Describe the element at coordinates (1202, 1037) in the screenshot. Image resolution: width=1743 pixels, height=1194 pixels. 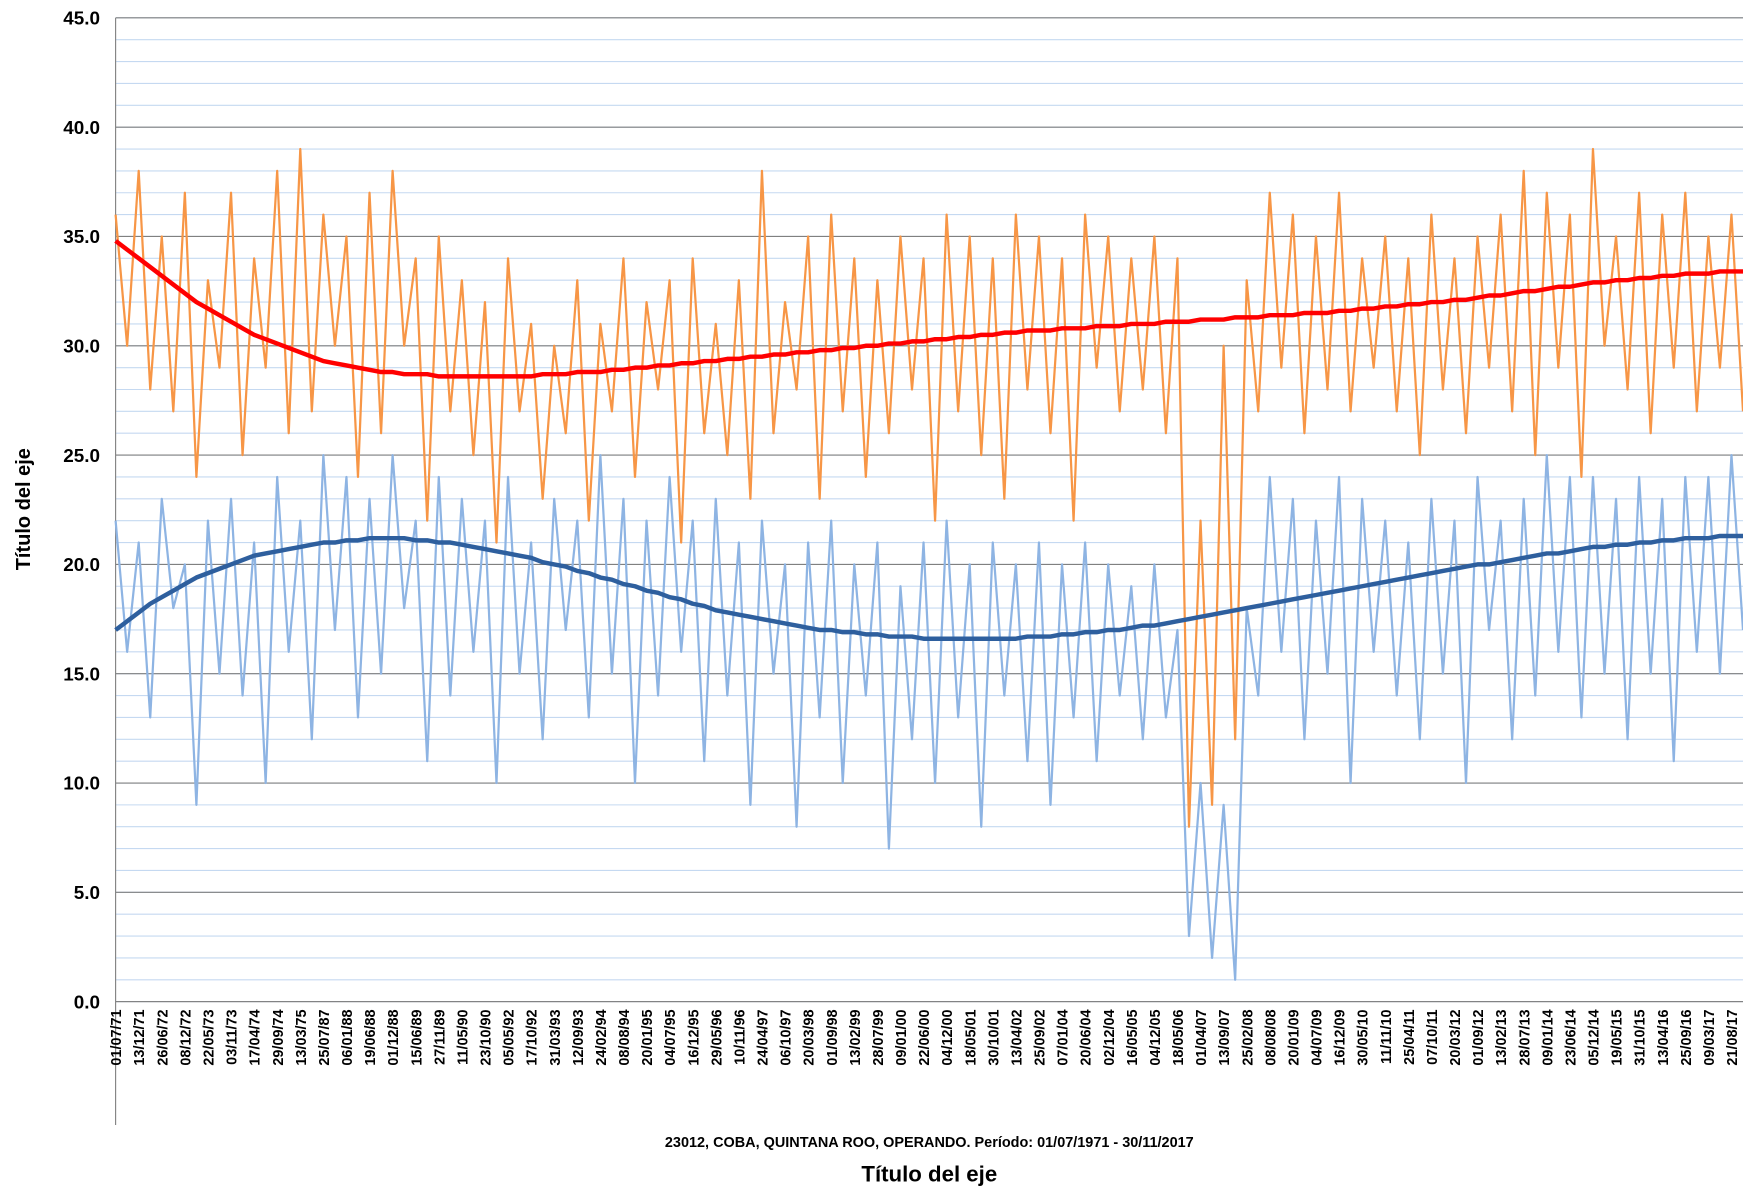
I see `x-tick-label: 01/04/07` at that location.